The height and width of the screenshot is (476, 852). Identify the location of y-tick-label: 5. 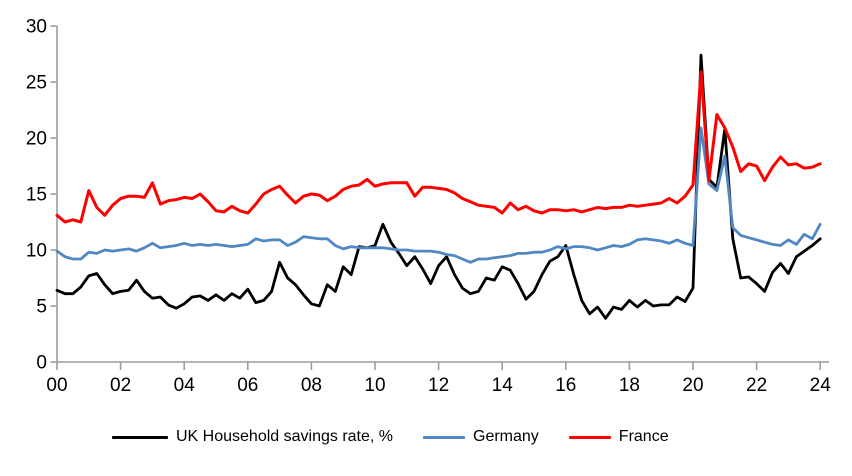
(41, 307).